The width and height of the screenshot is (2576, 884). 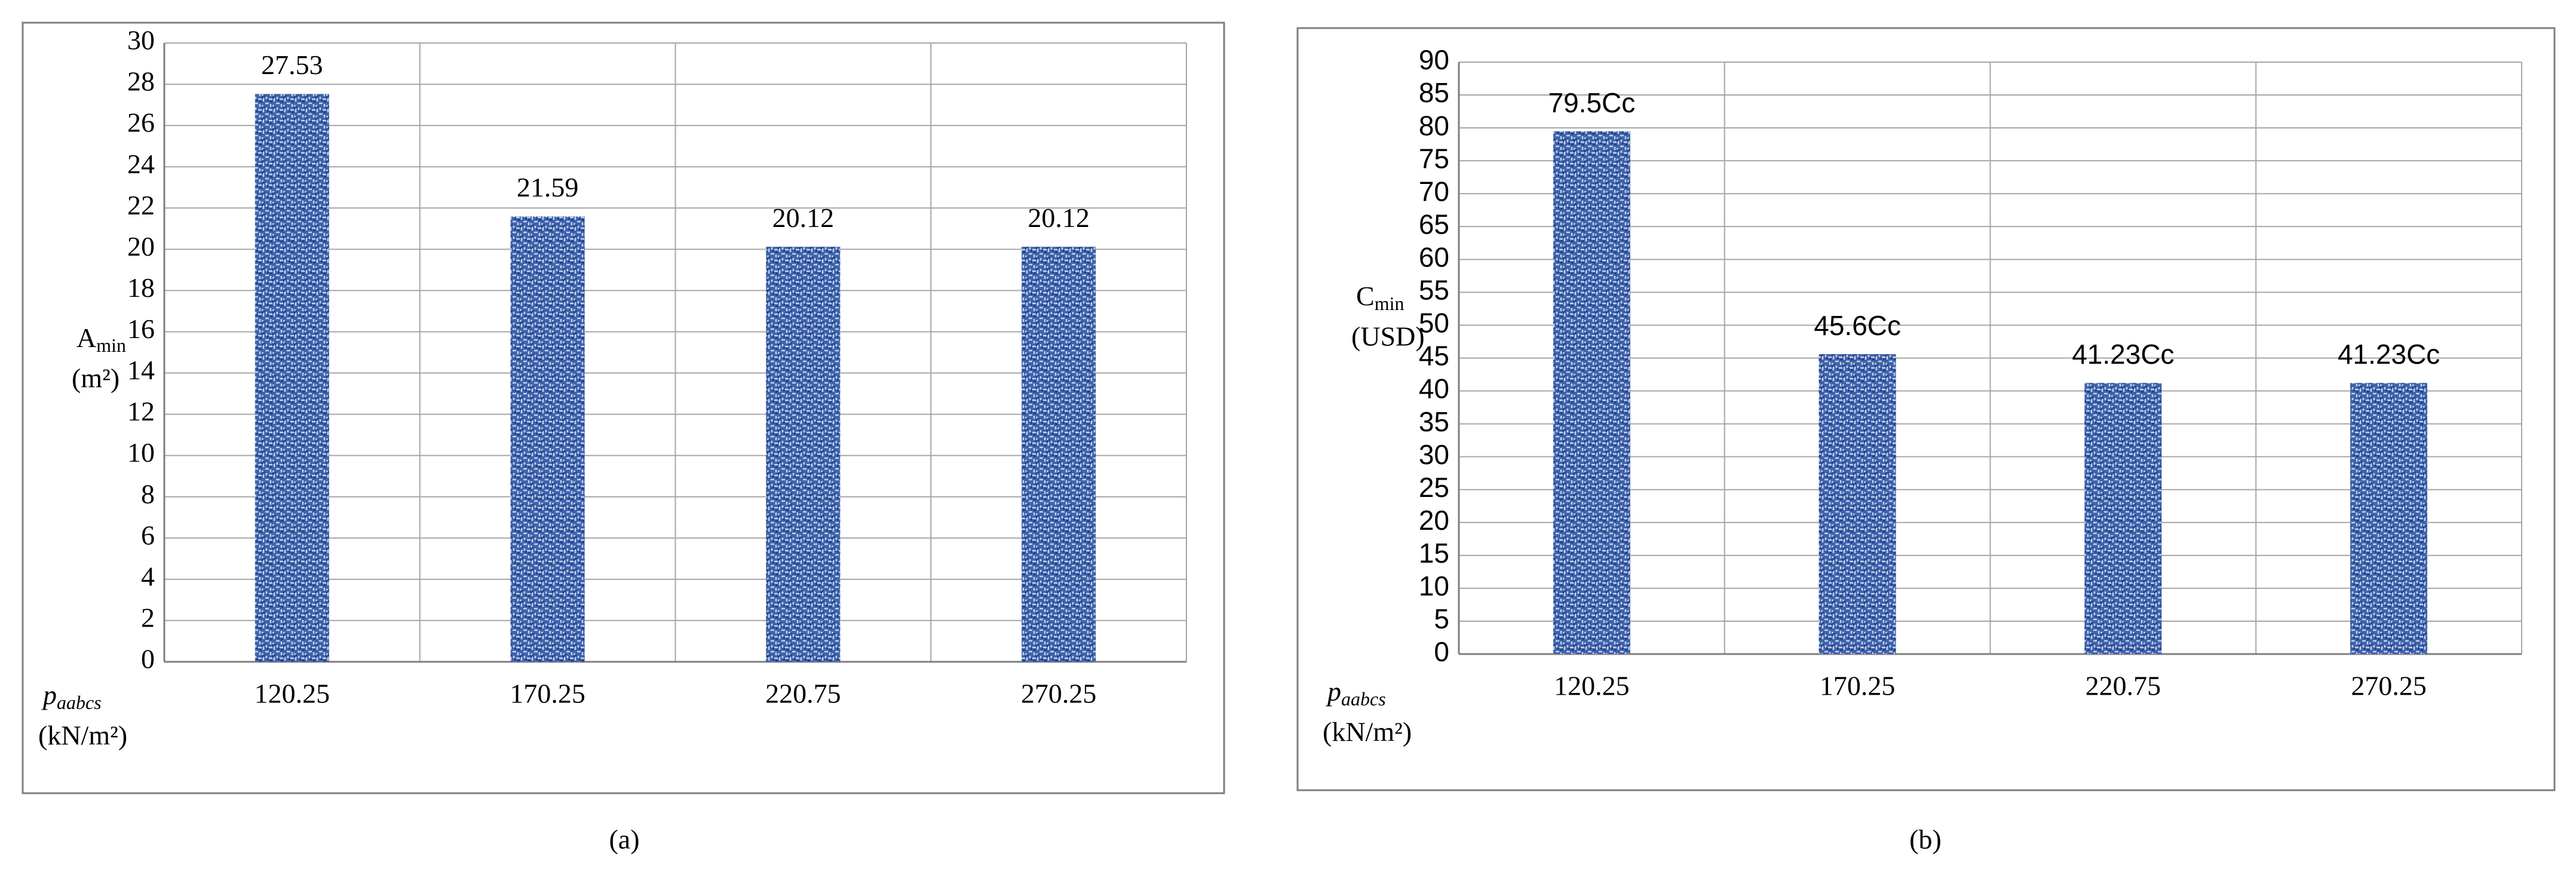 What do you see at coordinates (1858, 326) in the screenshot?
I see `data-label: 45.6Cc` at bounding box center [1858, 326].